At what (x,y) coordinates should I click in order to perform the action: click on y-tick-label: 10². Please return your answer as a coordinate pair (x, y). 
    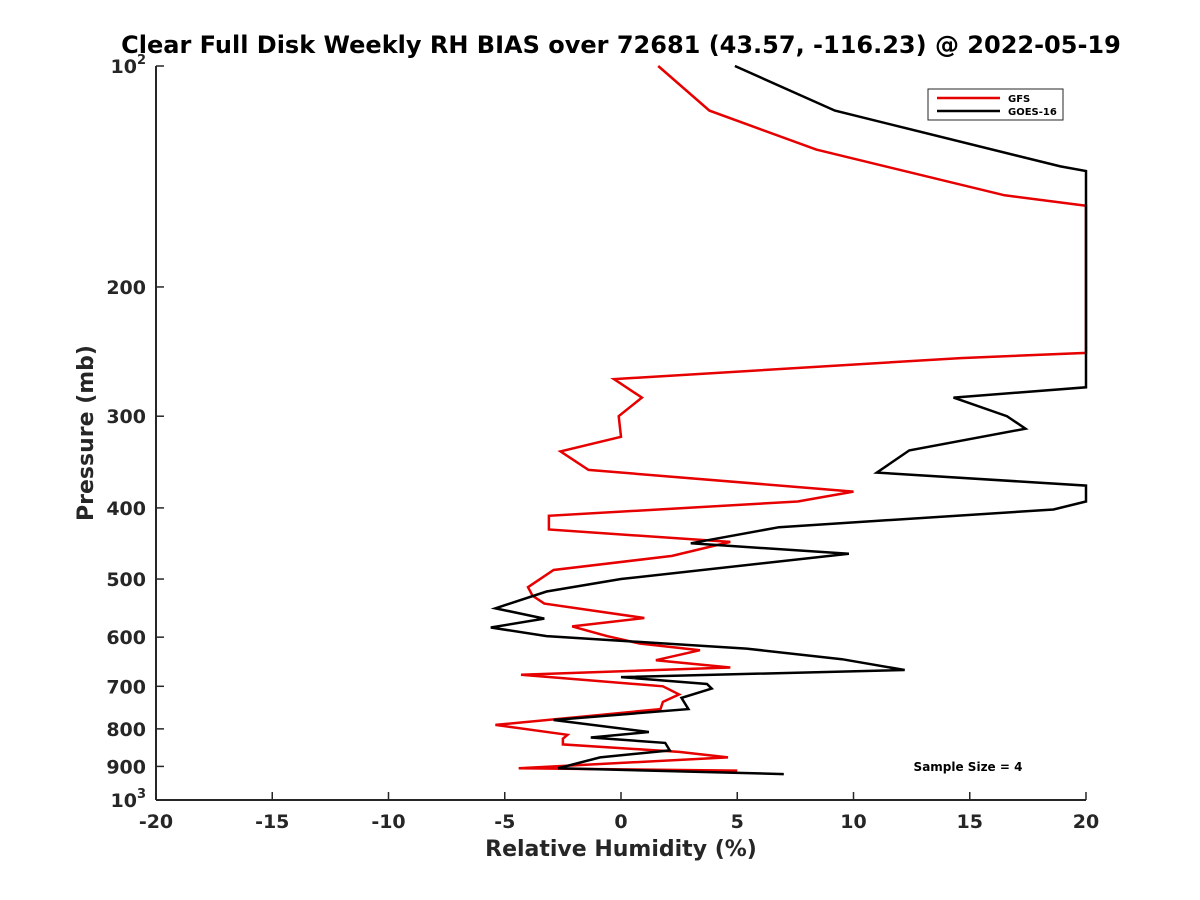
    Looking at the image, I should click on (129, 65).